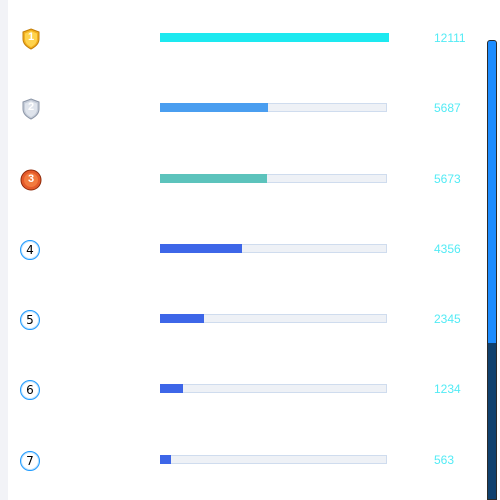 The image size is (500, 500). What do you see at coordinates (30, 461) in the screenshot?
I see `rank-number-icon: 7` at bounding box center [30, 461].